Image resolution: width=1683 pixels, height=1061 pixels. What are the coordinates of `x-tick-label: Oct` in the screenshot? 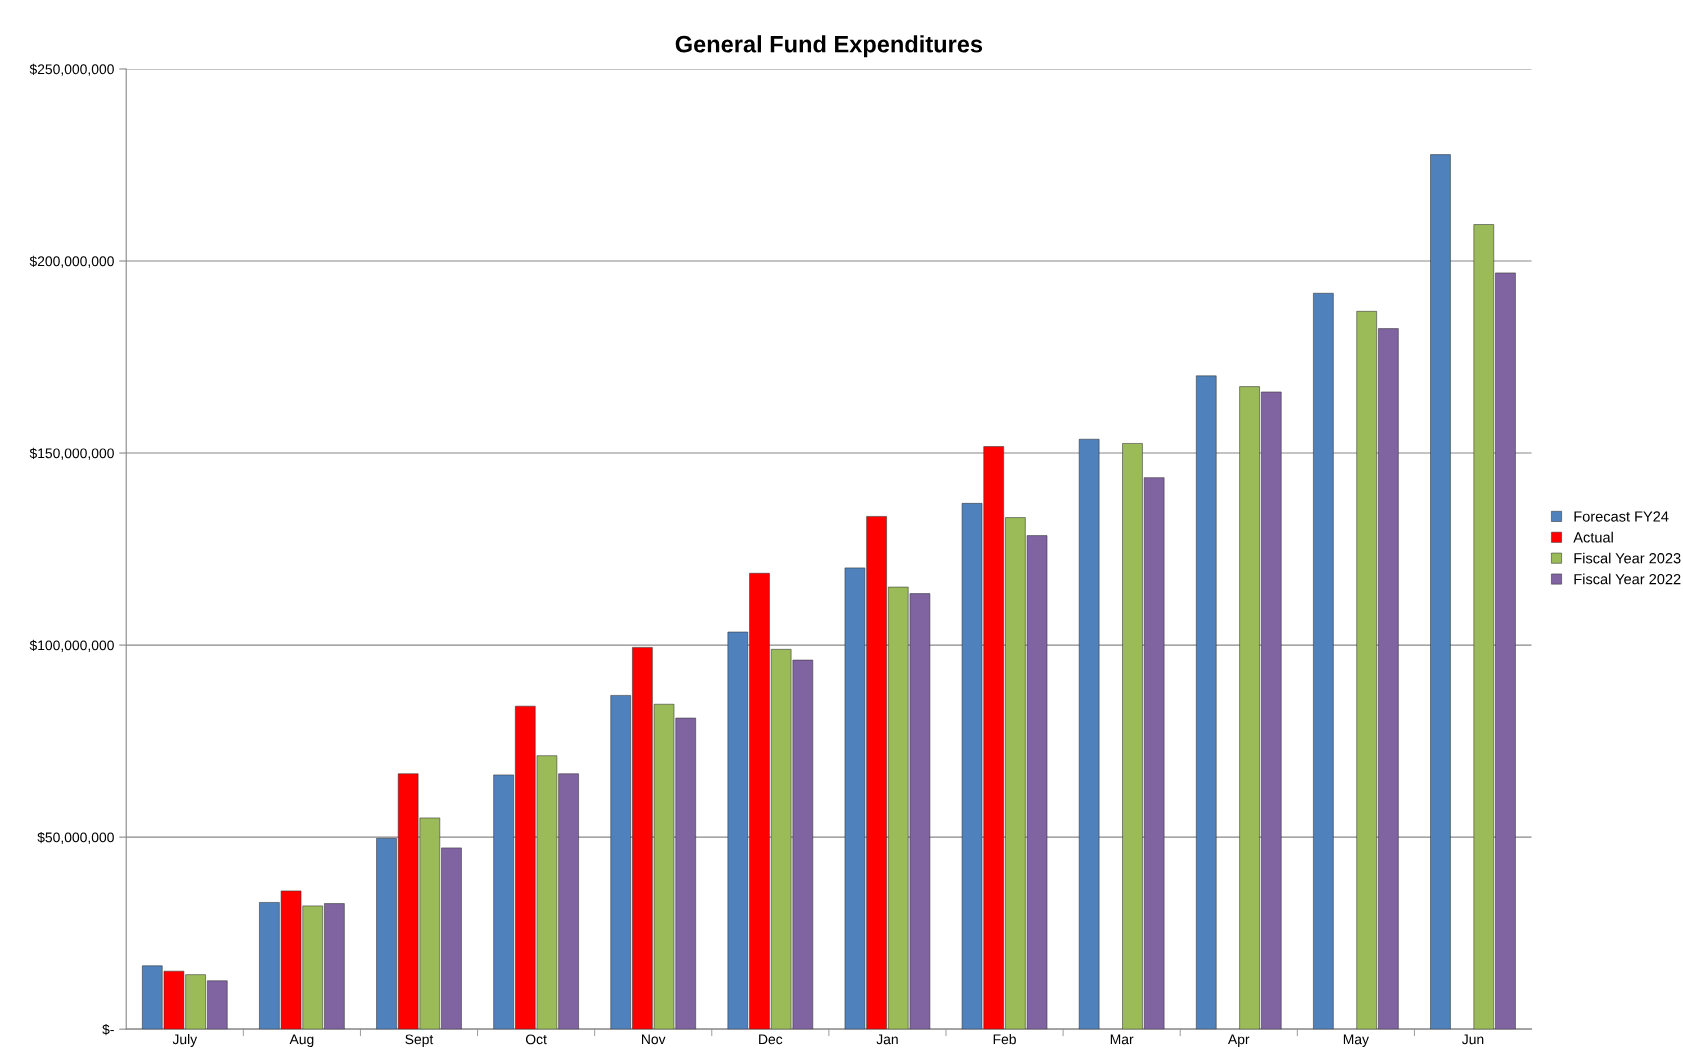 It's located at (536, 1039).